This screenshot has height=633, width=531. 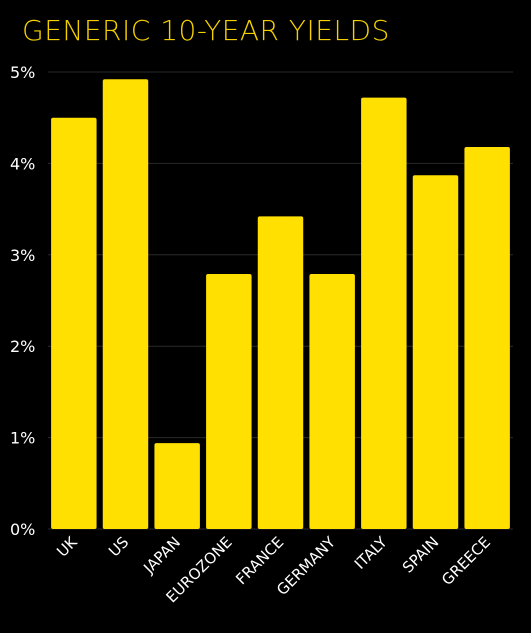 I want to click on bar-france, so click(x=280, y=373).